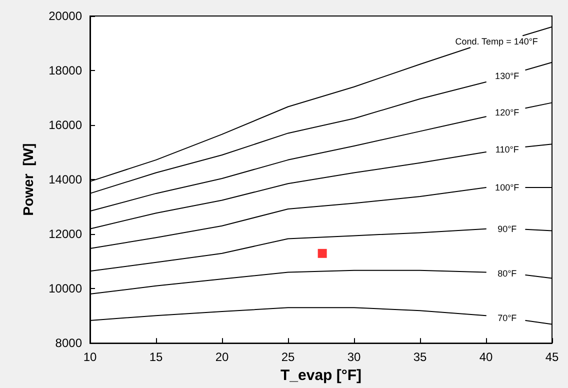 This screenshot has width=568, height=388. I want to click on y-tick-label: 14000, so click(65, 179).